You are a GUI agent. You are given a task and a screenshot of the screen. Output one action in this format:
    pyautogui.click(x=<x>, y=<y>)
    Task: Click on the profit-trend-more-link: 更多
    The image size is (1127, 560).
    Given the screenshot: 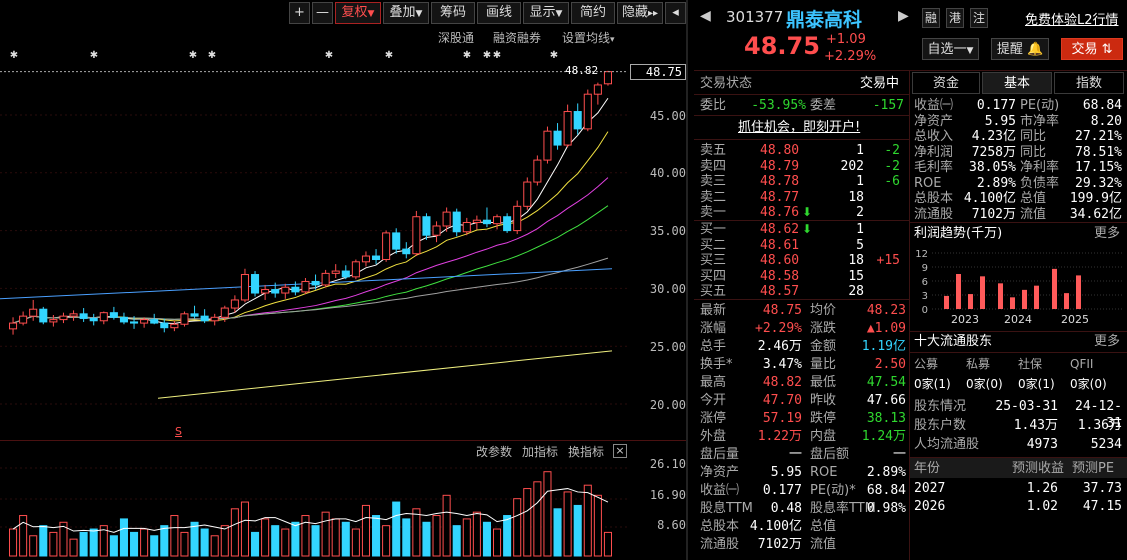 What is the action you would take?
    pyautogui.click(x=1107, y=233)
    